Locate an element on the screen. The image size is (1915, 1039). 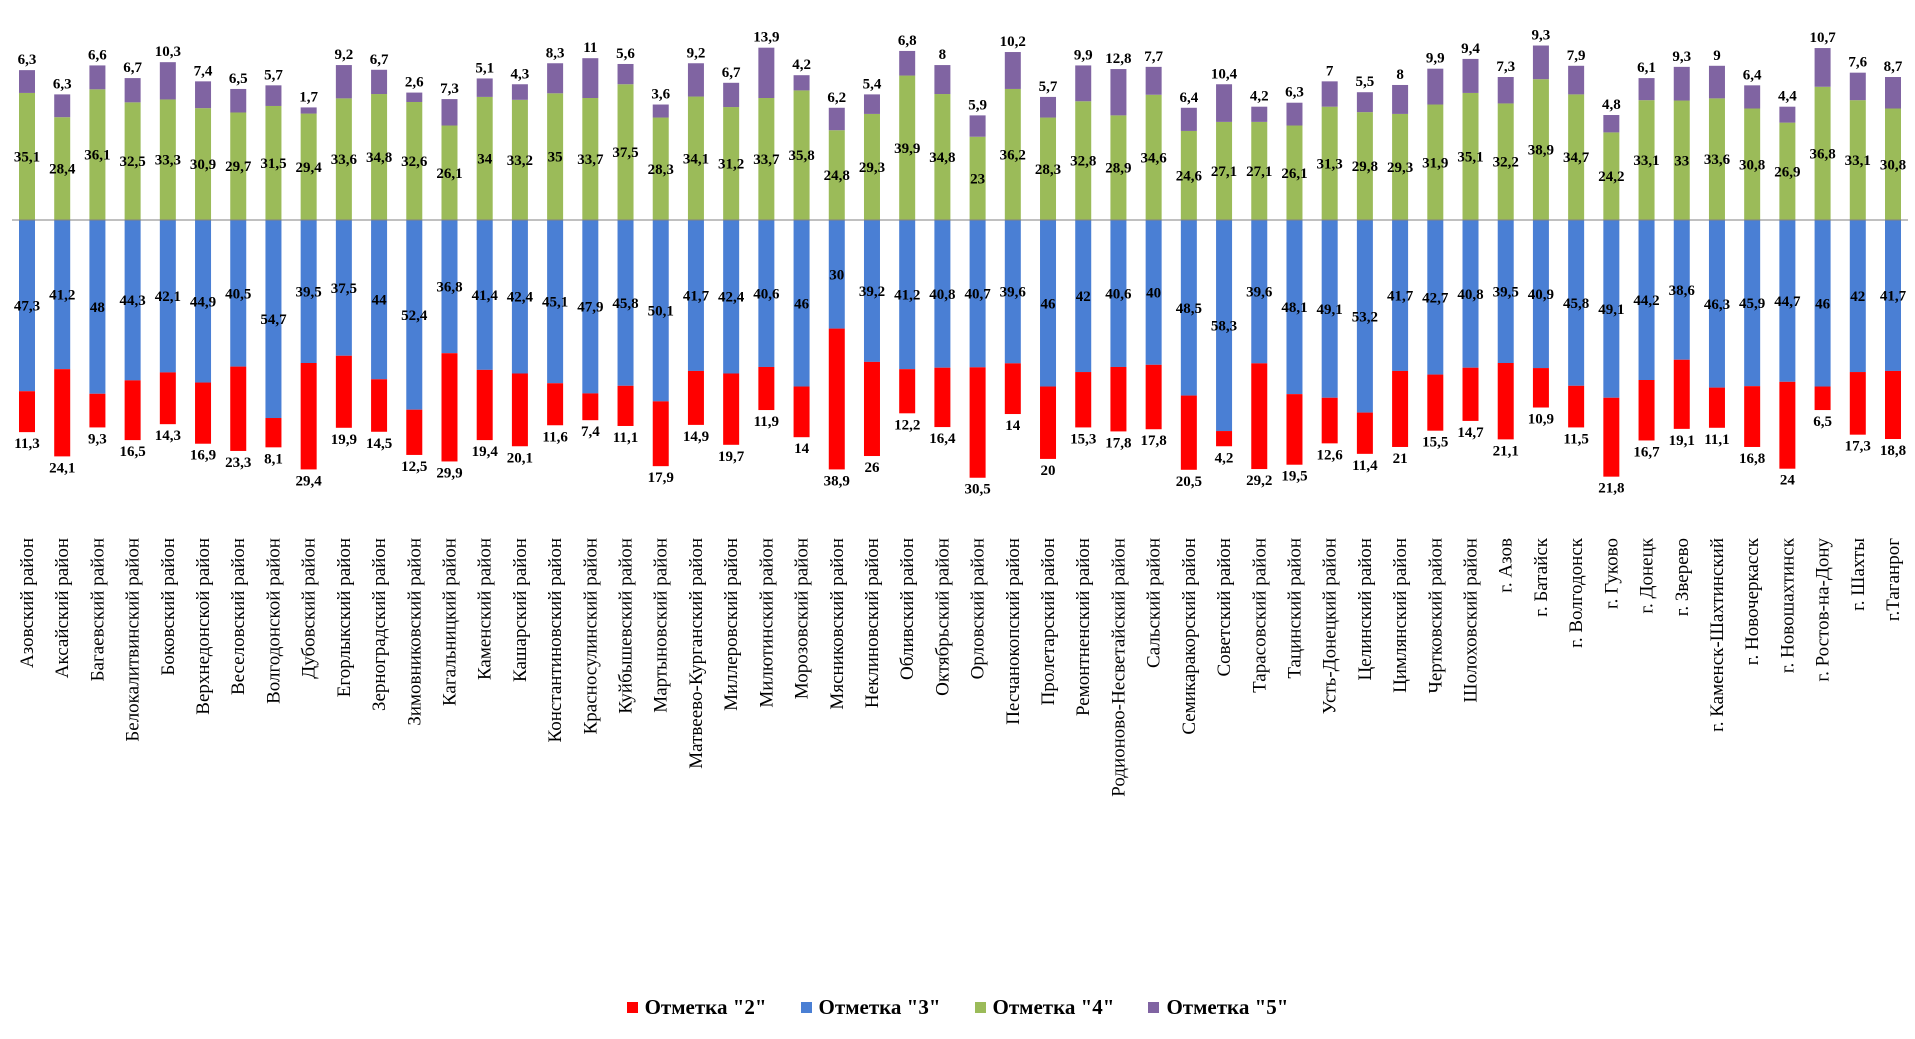
data-label-grade-4: 33,2 is located at coordinates (520, 161).